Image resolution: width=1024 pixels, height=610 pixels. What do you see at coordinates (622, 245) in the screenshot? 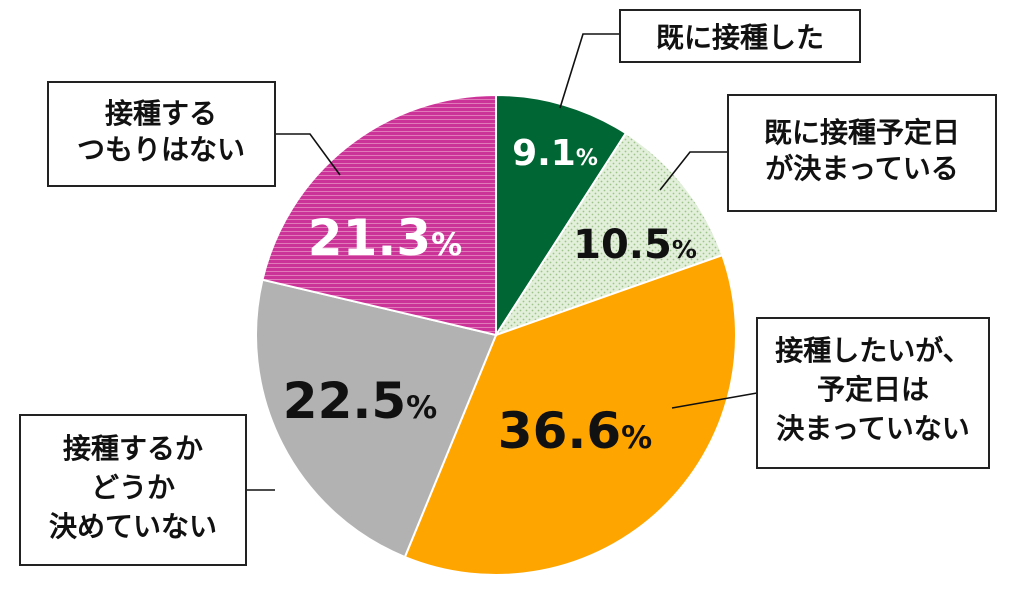
I see `slice-value-number: 10.5` at bounding box center [622, 245].